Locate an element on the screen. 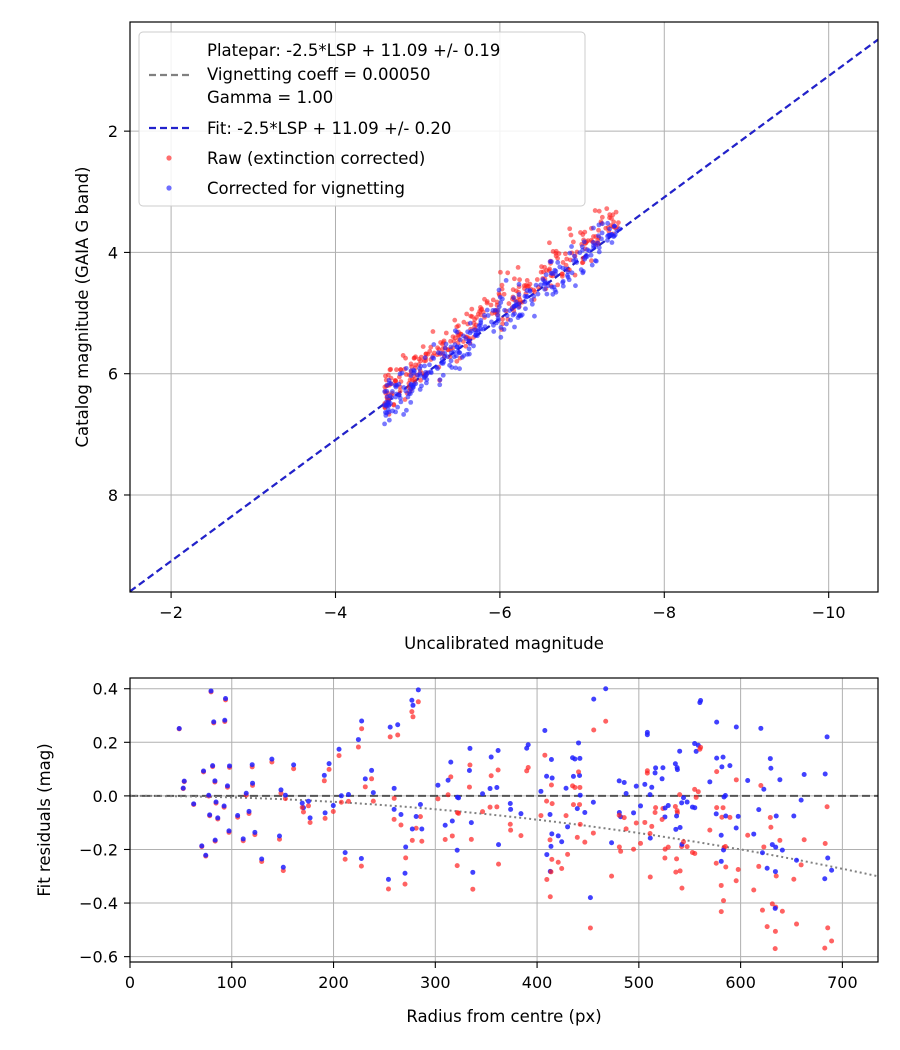  bottom-xtick-label: 700 is located at coordinates (842, 982).